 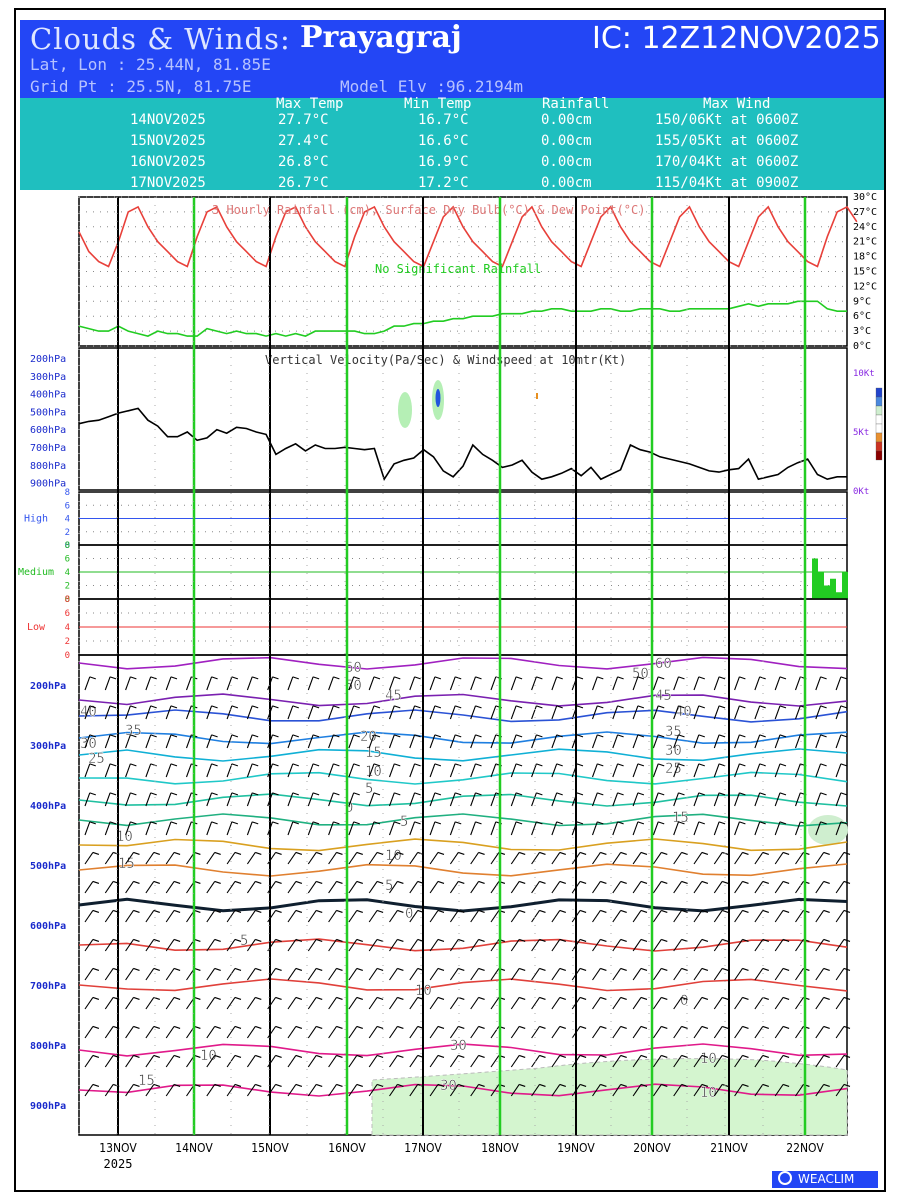 I want to click on xsection-pressure-label: 200hPa, so click(x=48, y=686).